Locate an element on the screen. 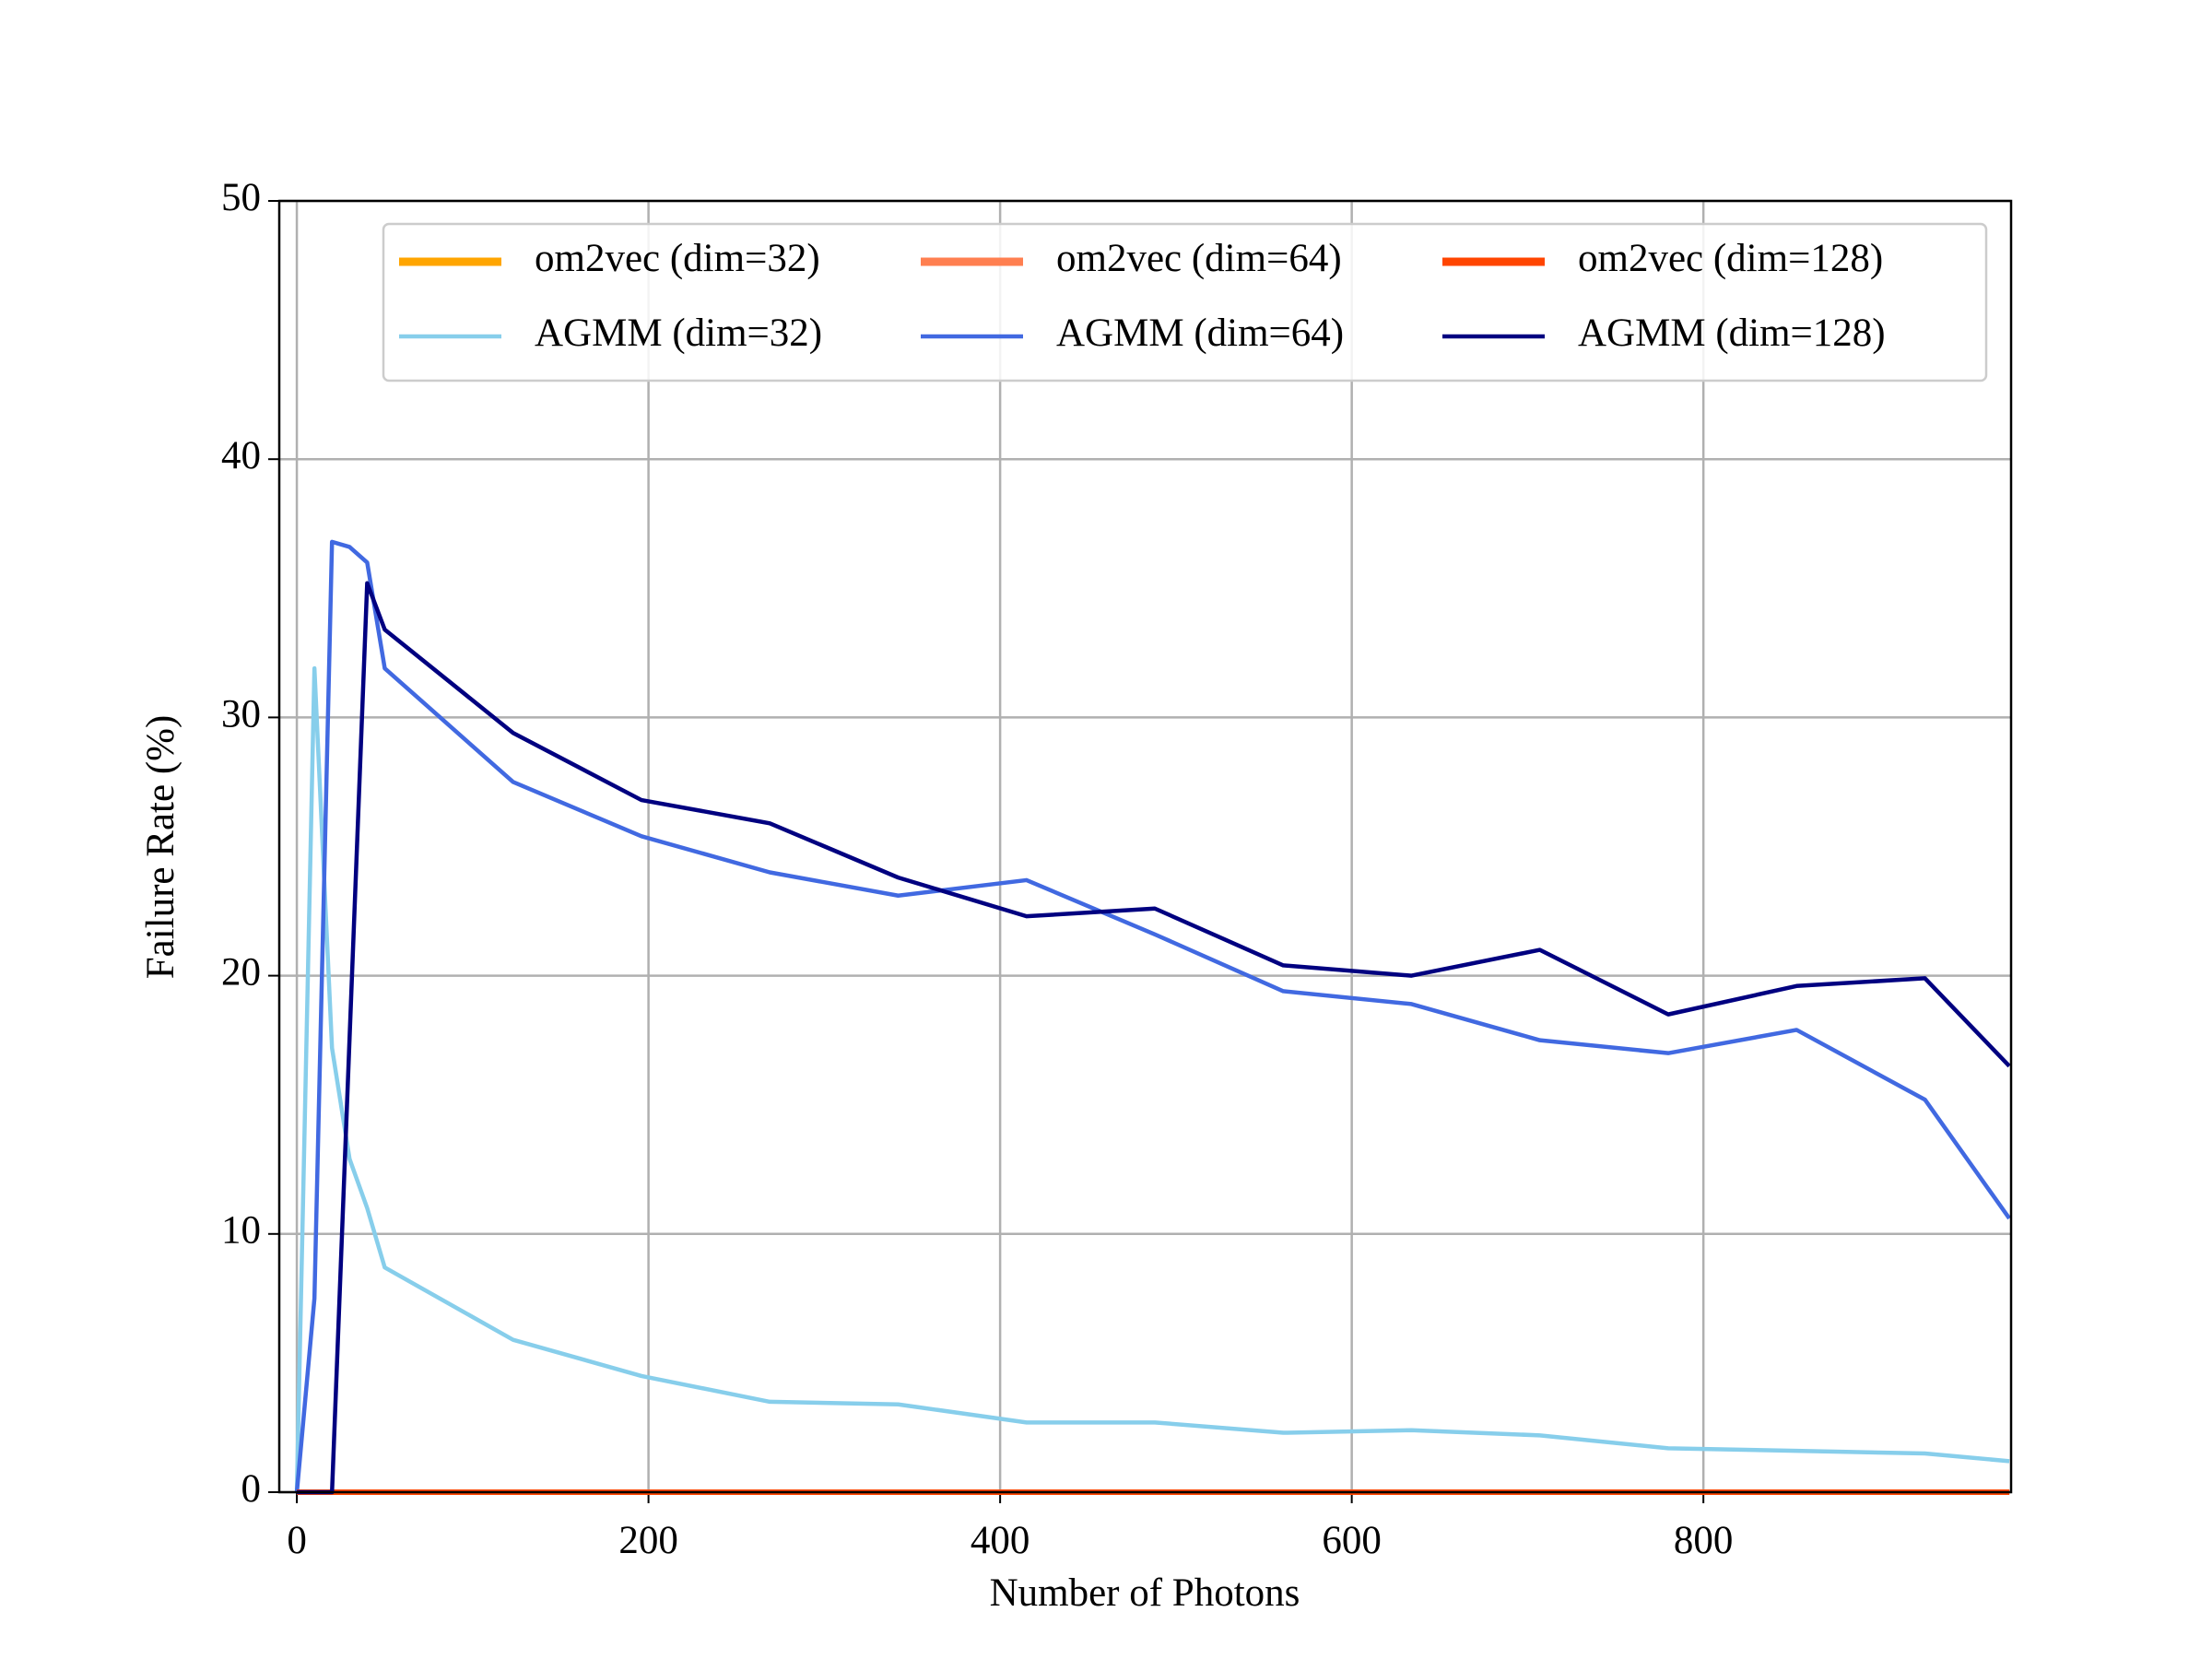 Image resolution: width=2212 pixels, height=1659 pixels. y-axis-label: Failure Rate (%) is located at coordinates (160, 847).